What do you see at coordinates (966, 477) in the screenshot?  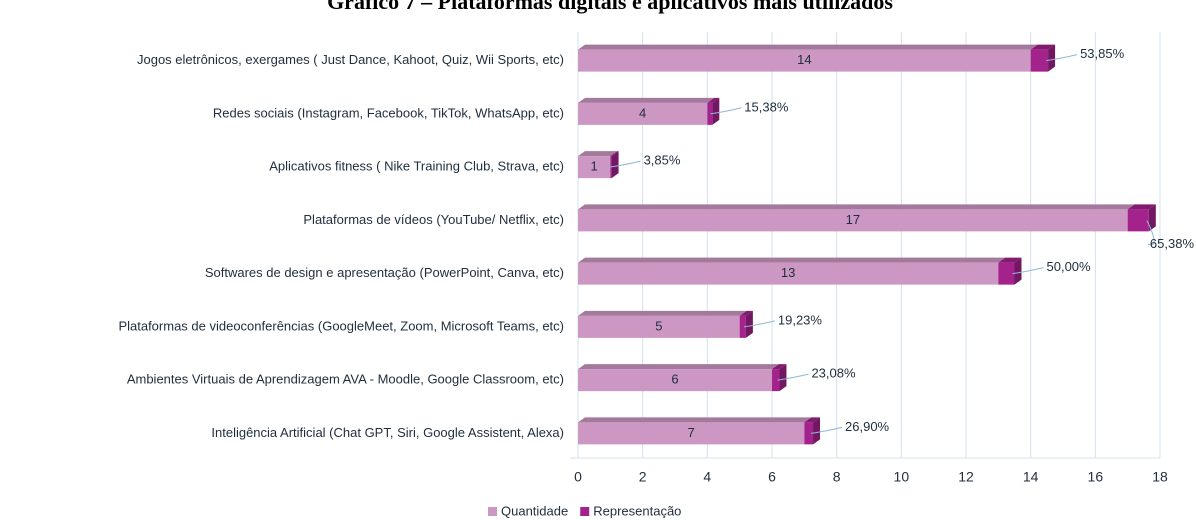 I see `x-tick-label: 12` at bounding box center [966, 477].